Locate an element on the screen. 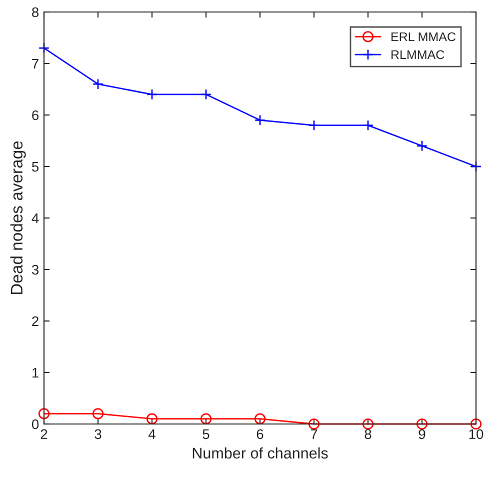  y-tick-label: 1 is located at coordinates (35, 373).